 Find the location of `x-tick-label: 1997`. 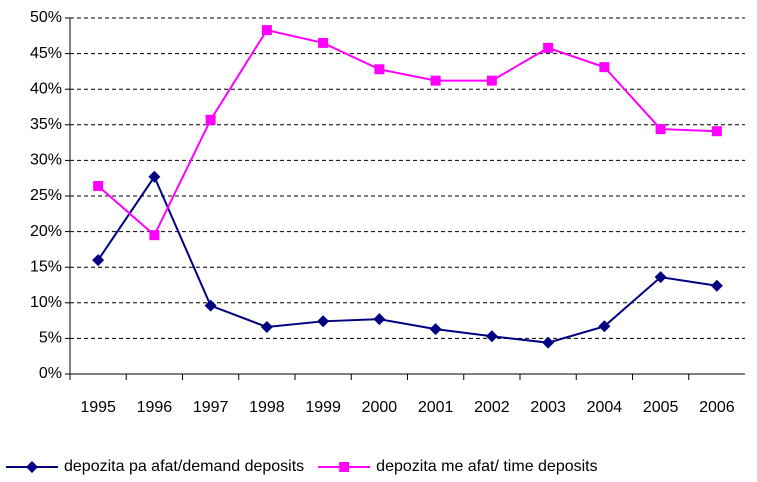

x-tick-label: 1997 is located at coordinates (211, 407).